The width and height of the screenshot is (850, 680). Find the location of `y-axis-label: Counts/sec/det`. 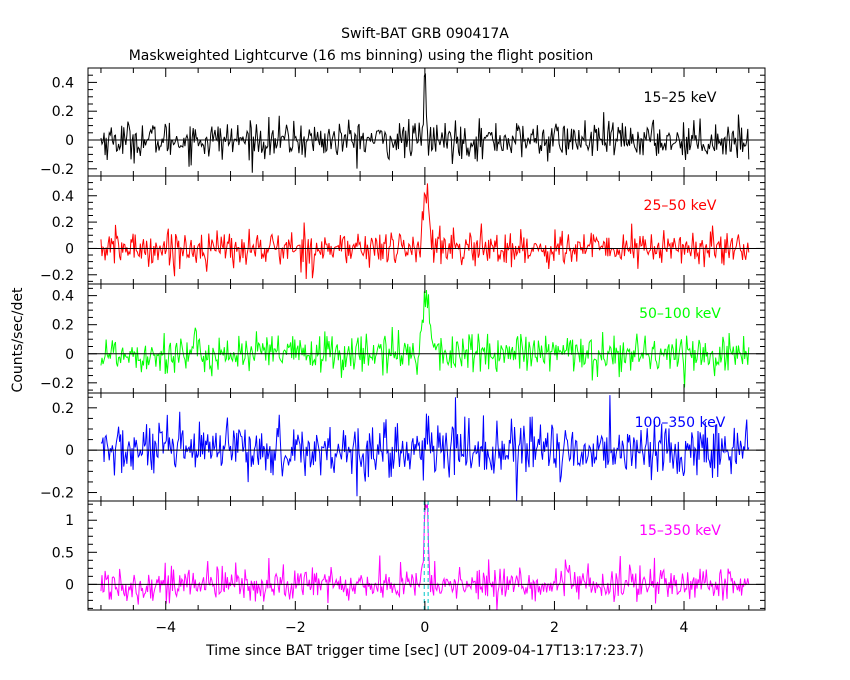

y-axis-label: Counts/sec/det is located at coordinates (18, 339).